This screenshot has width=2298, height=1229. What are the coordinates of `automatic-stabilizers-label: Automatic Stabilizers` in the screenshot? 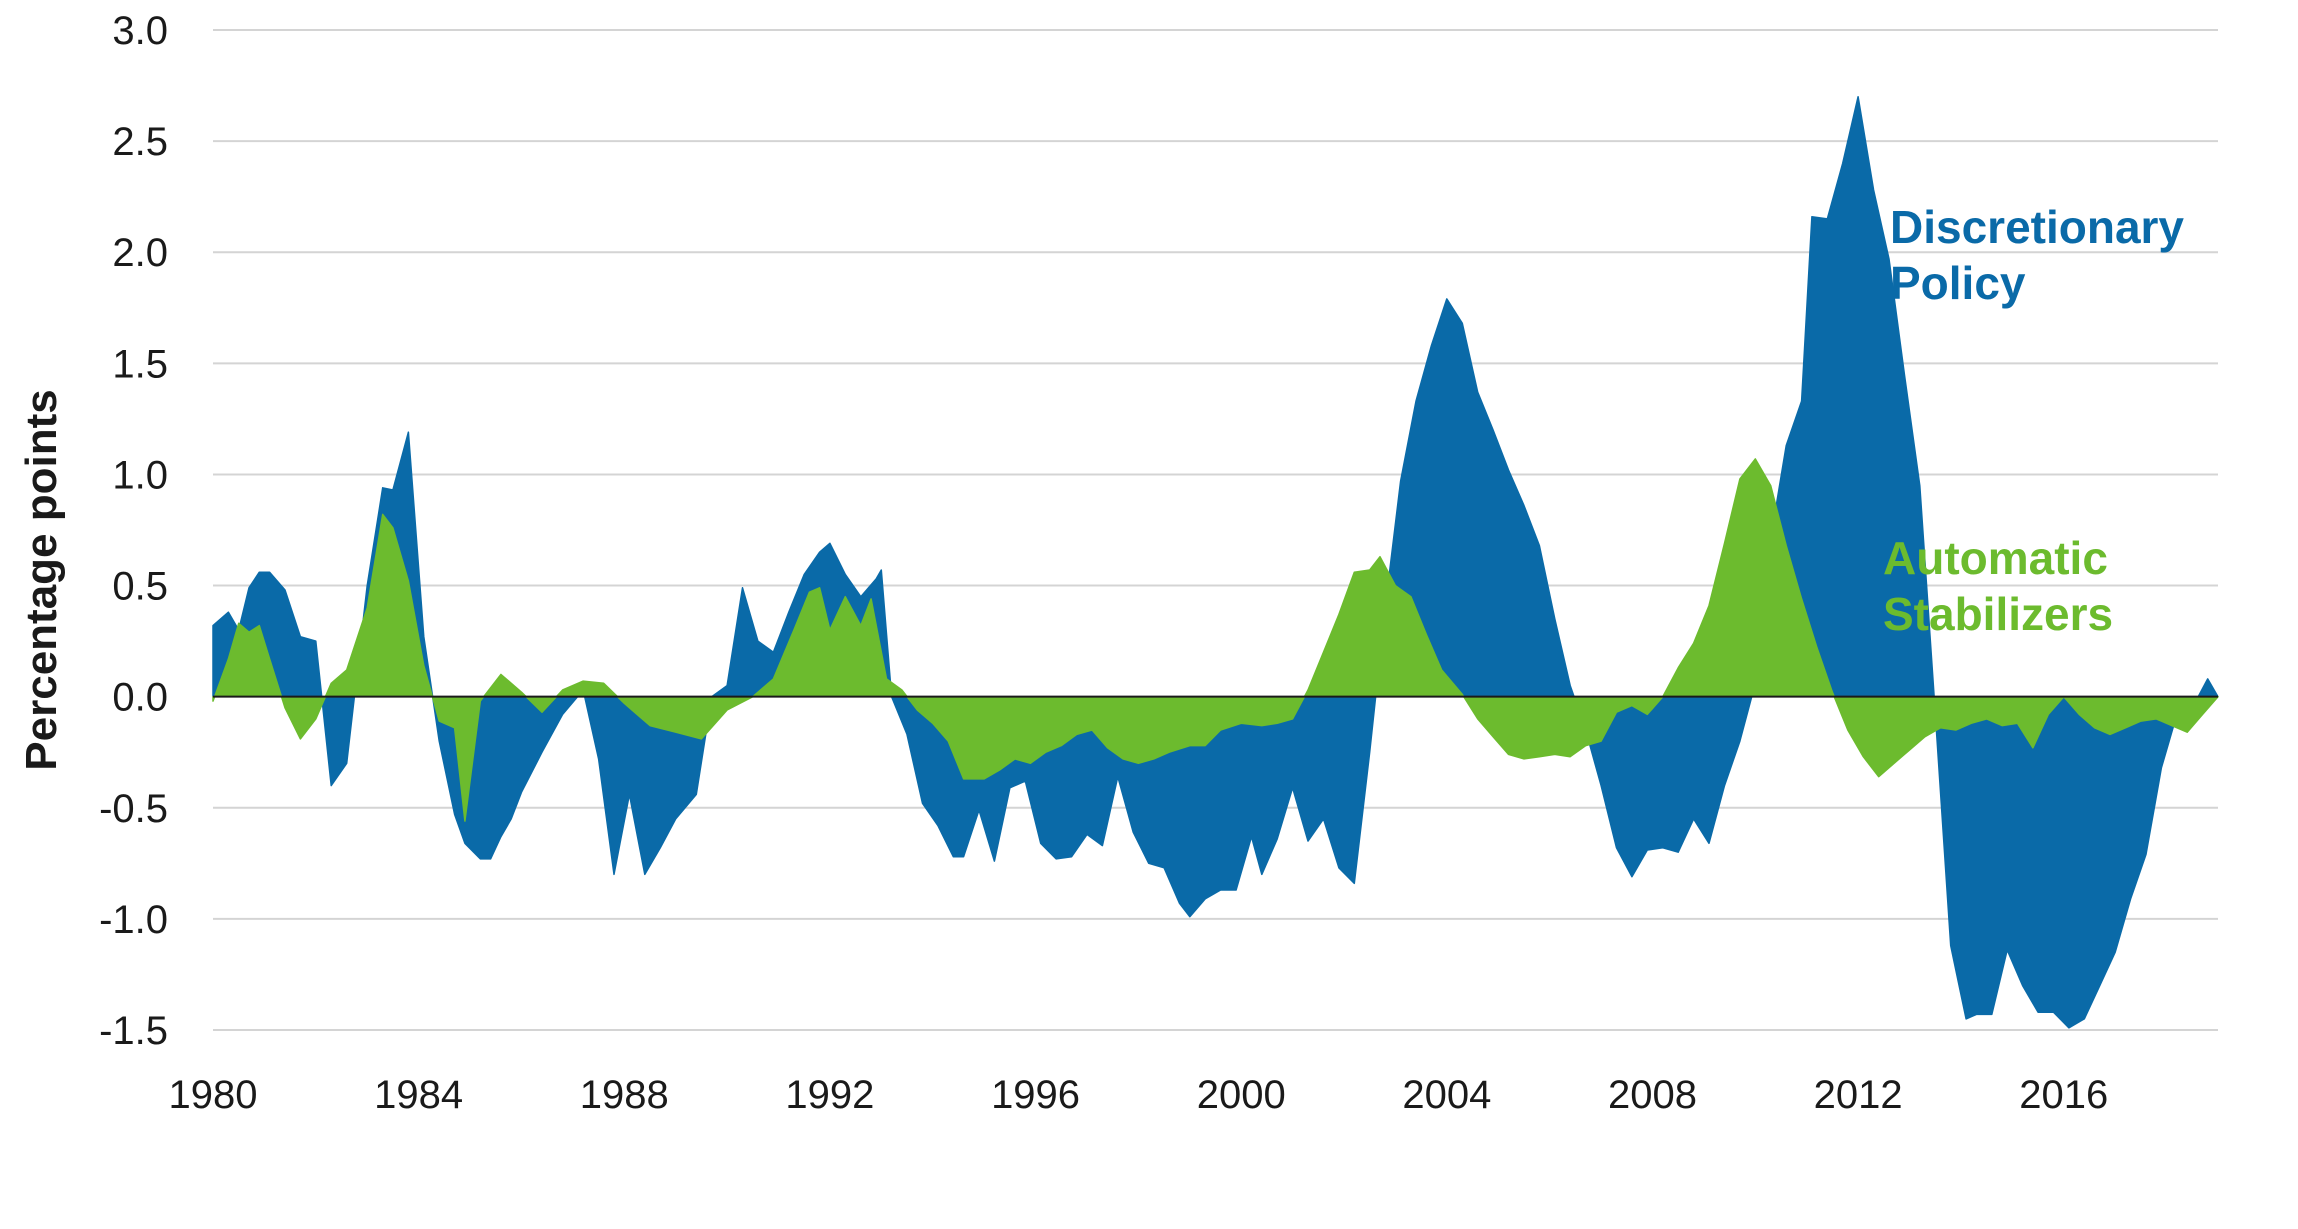 It's located at (1998, 586).